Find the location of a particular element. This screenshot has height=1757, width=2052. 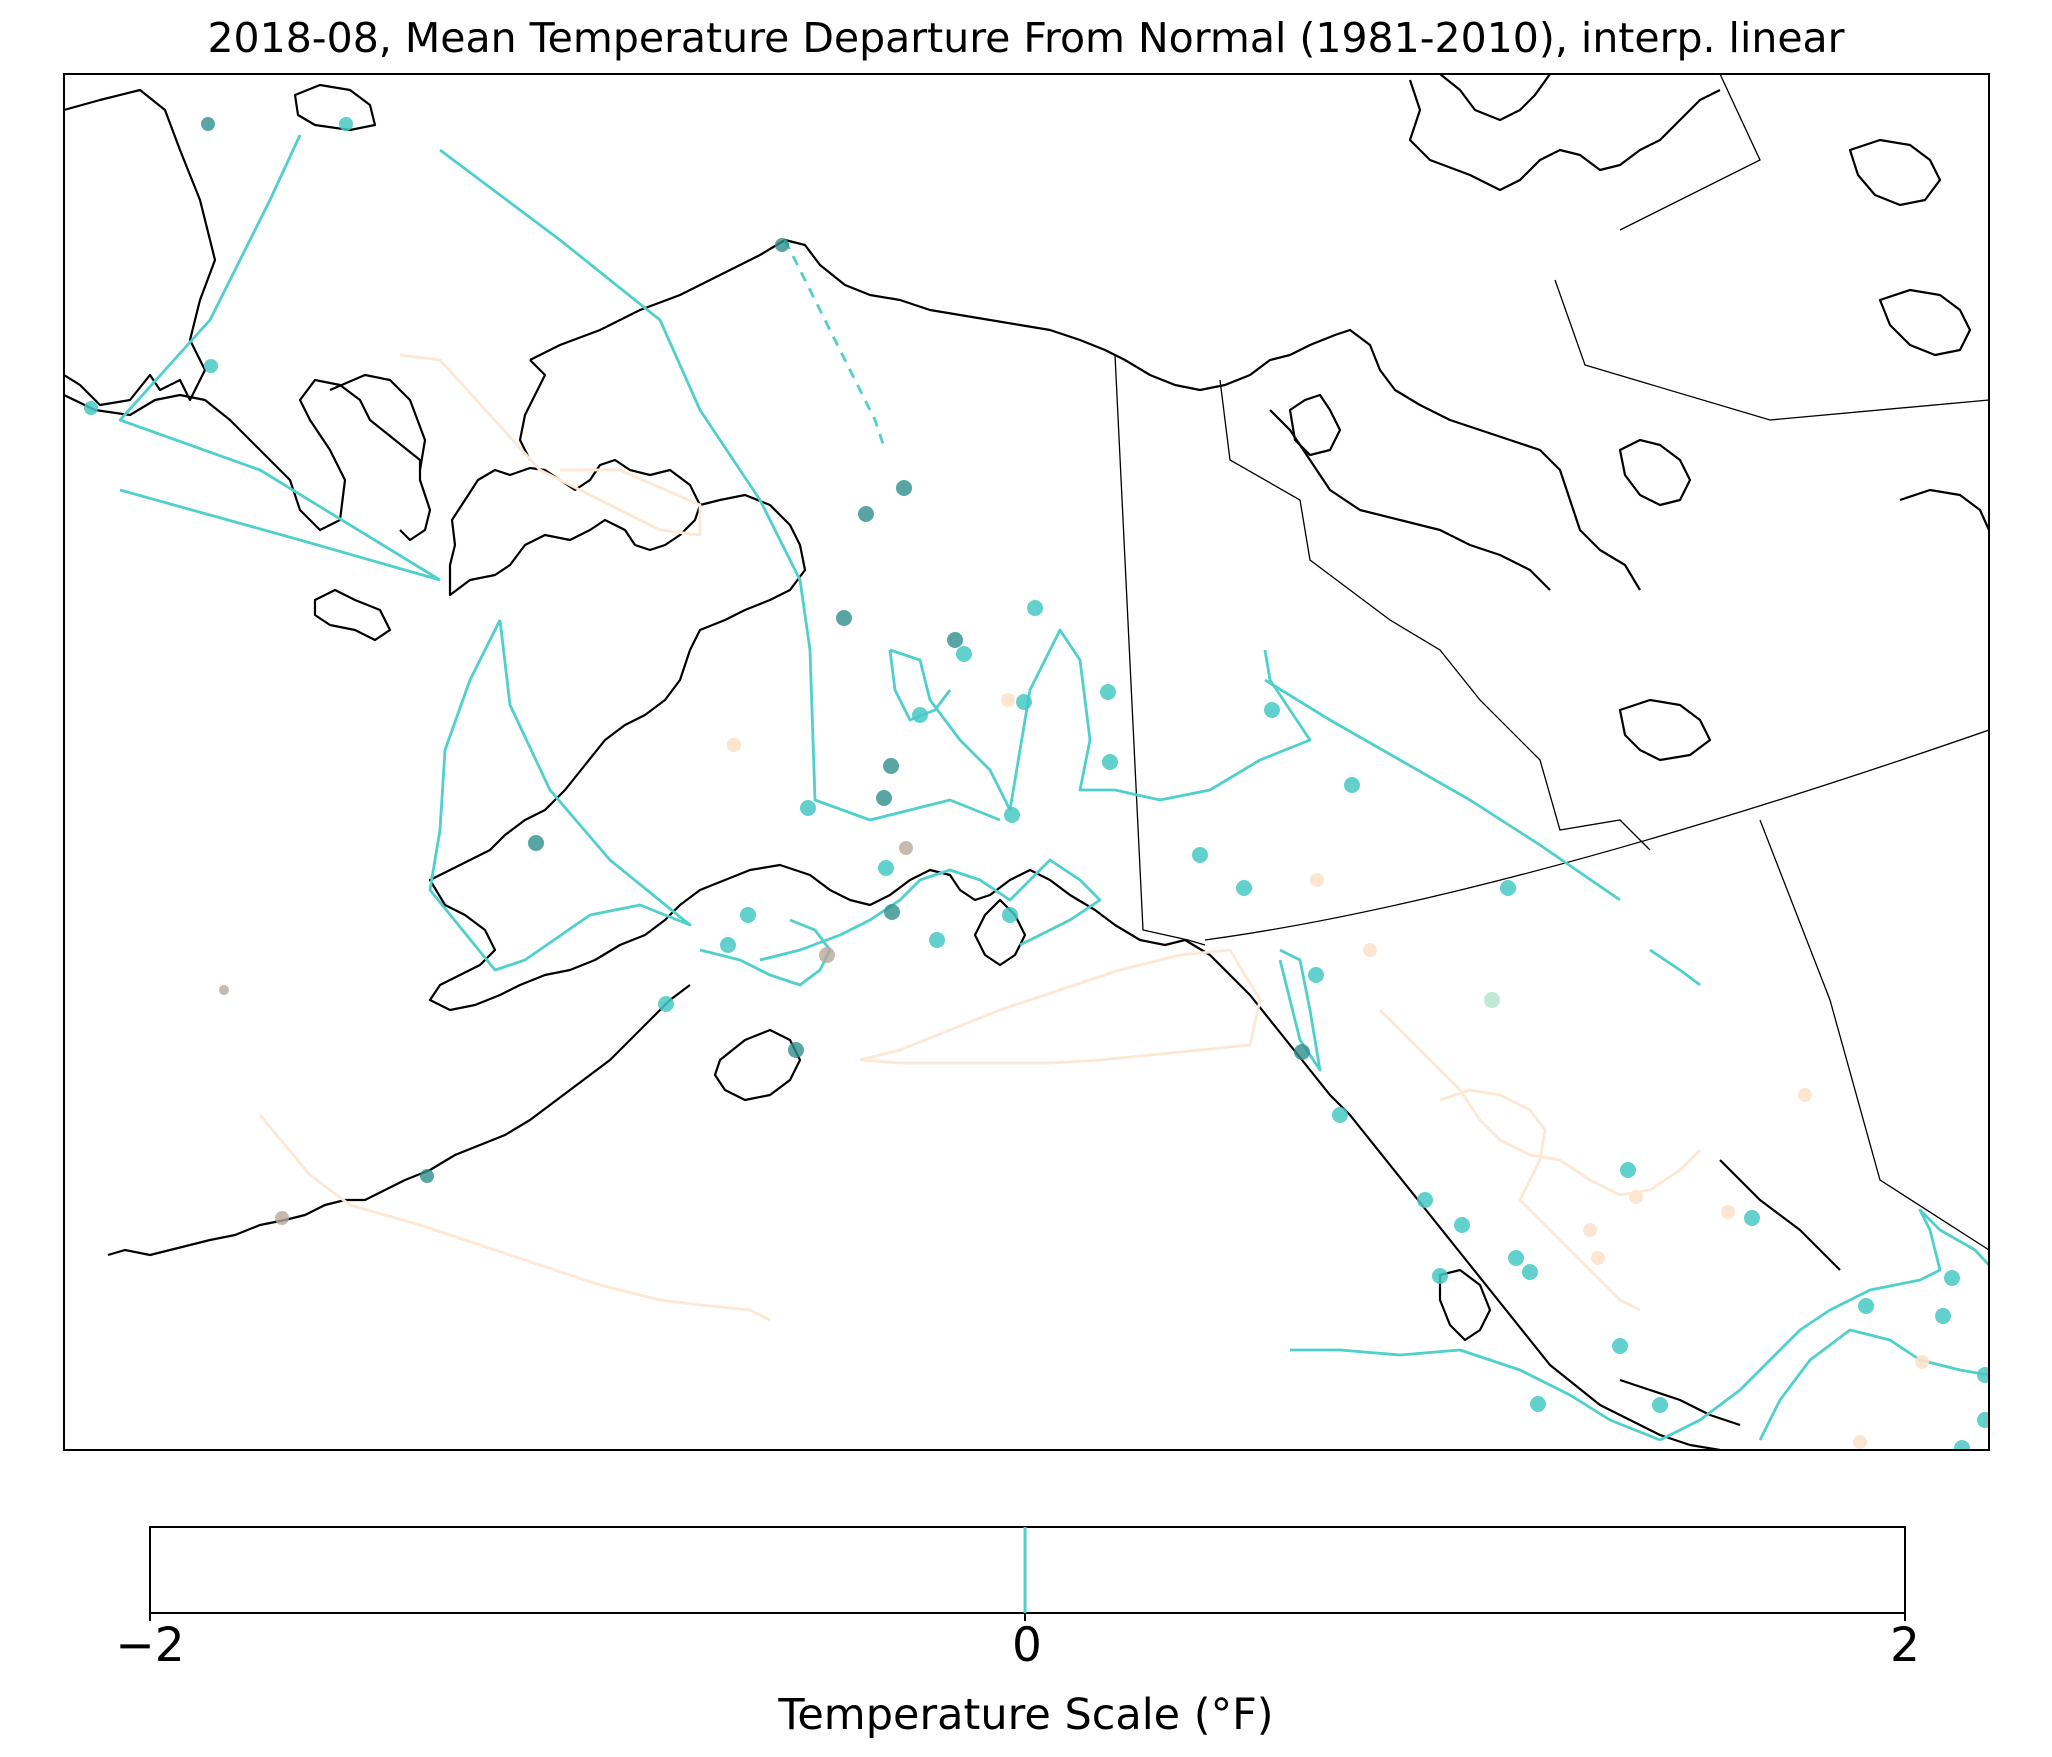

yukon-north-coast is located at coordinates (1465, 459).